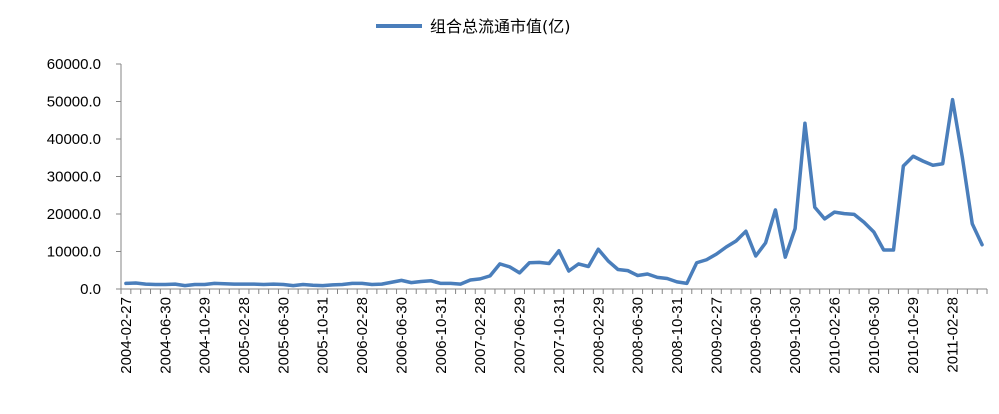 The width and height of the screenshot is (999, 414). What do you see at coordinates (638, 335) in the screenshot?
I see `x-tick-label: 2008-06-30` at bounding box center [638, 335].